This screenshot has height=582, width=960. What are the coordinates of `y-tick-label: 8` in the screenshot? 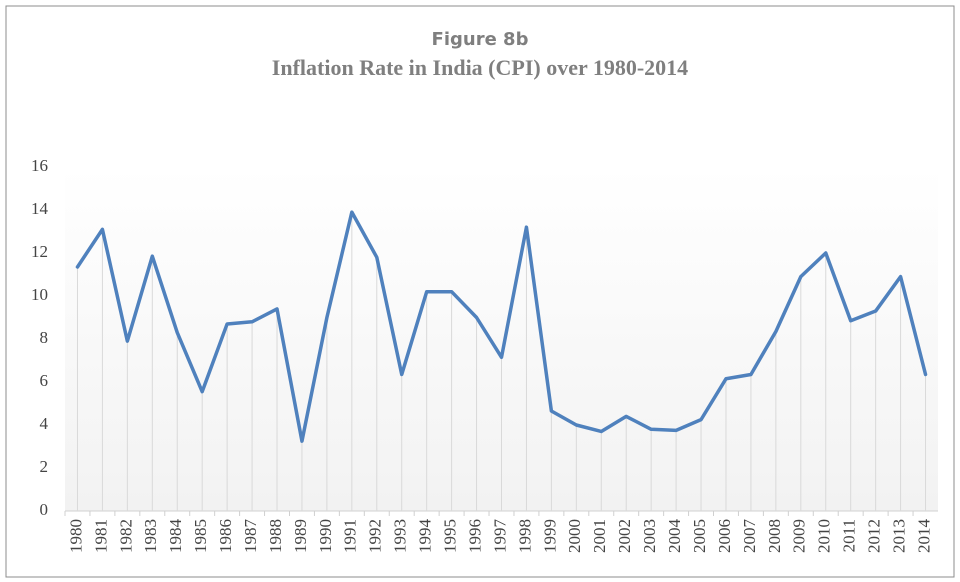 It's located at (44, 337).